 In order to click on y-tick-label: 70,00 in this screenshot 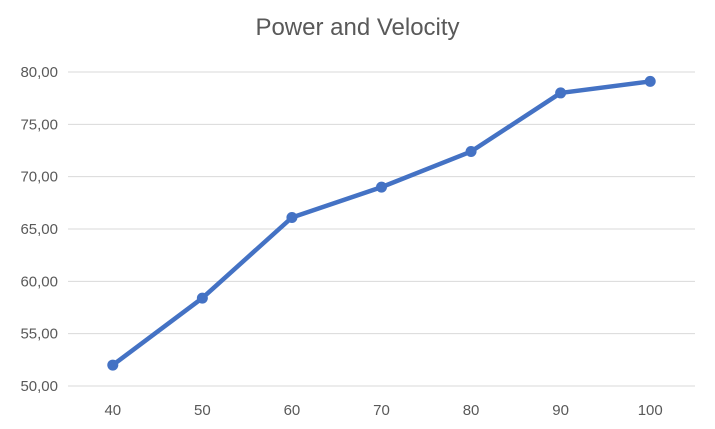, I will do `click(39, 177)`.